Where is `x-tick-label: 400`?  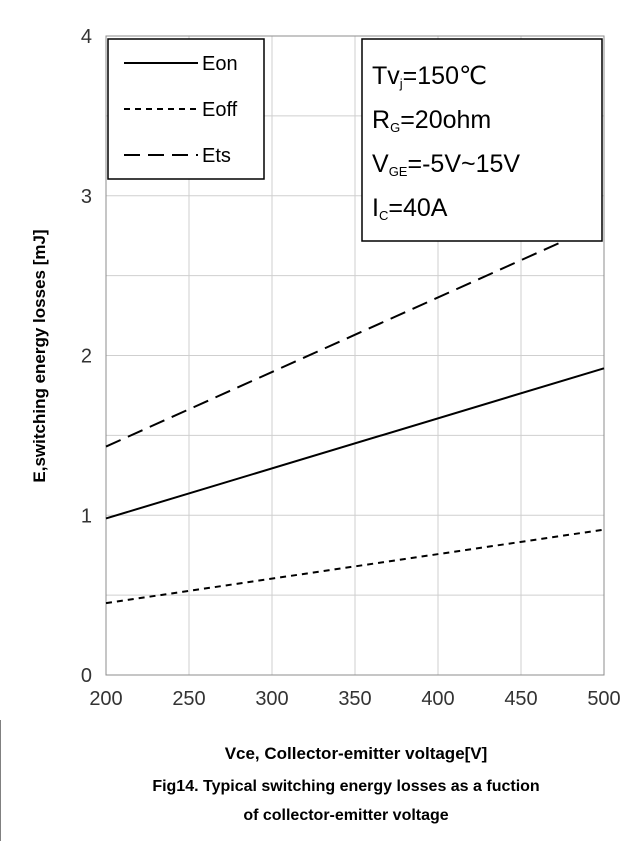
x-tick-label: 400 is located at coordinates (437, 699).